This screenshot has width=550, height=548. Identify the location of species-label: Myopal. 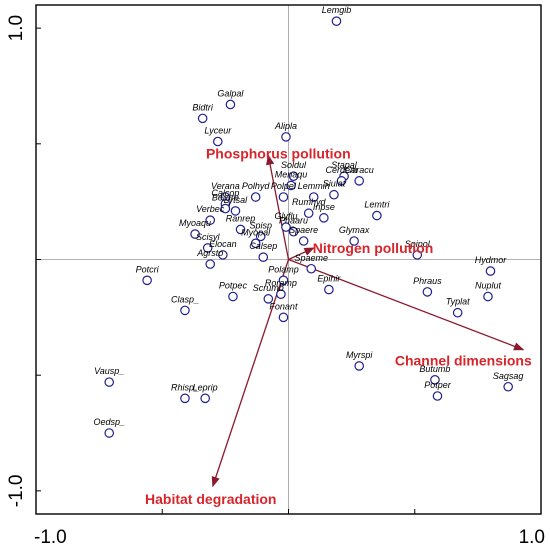
(256, 232).